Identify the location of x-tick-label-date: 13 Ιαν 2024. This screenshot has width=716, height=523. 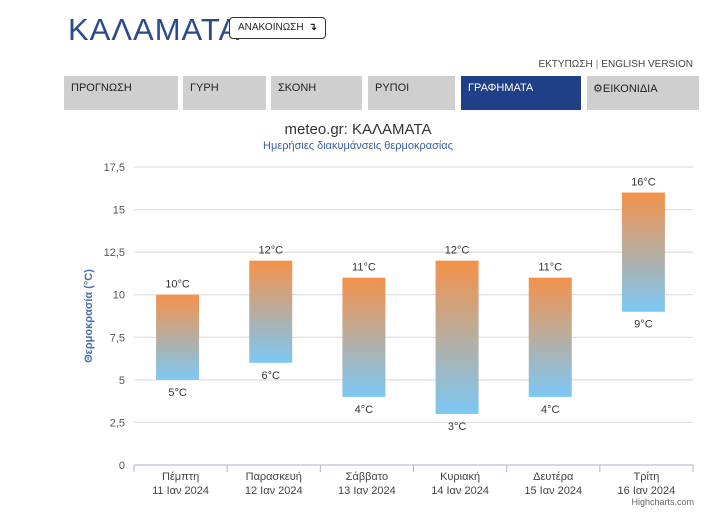
(367, 491).